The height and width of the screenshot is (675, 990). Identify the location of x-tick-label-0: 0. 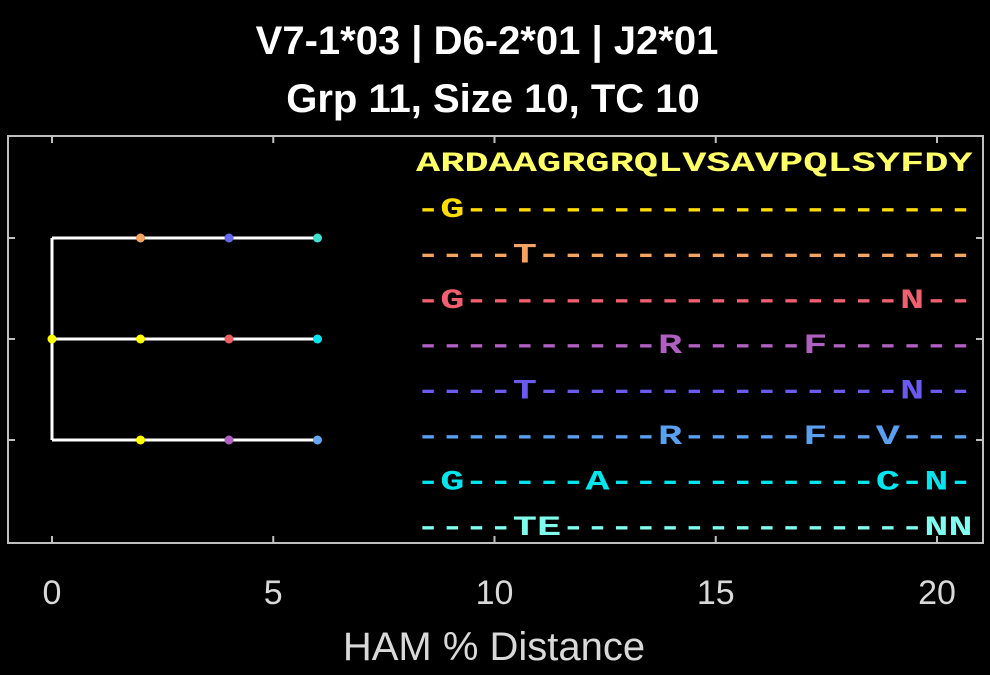
(52, 593).